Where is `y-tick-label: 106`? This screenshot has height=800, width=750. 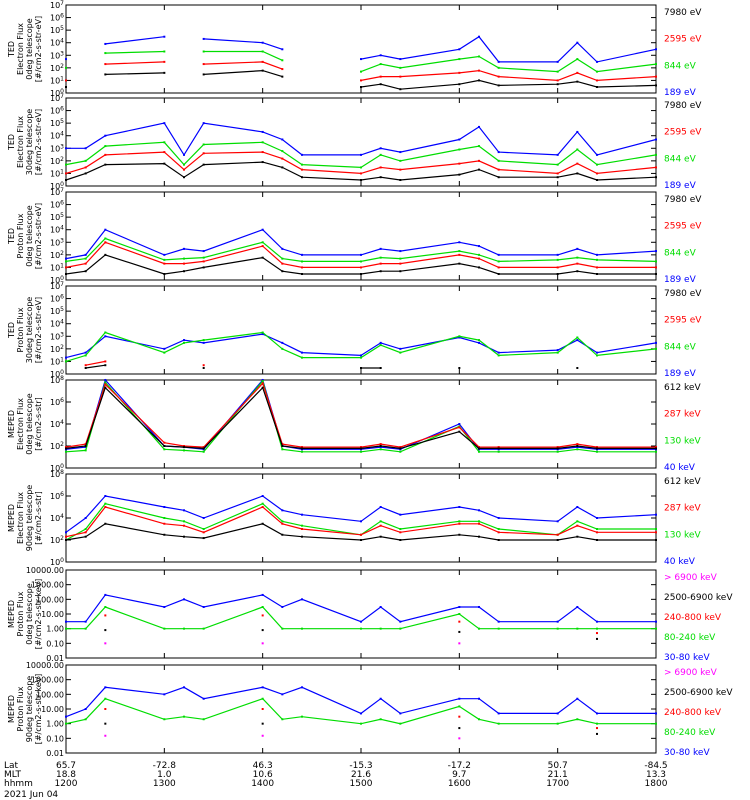
y-tick-label: 106 is located at coordinates (57, 402).